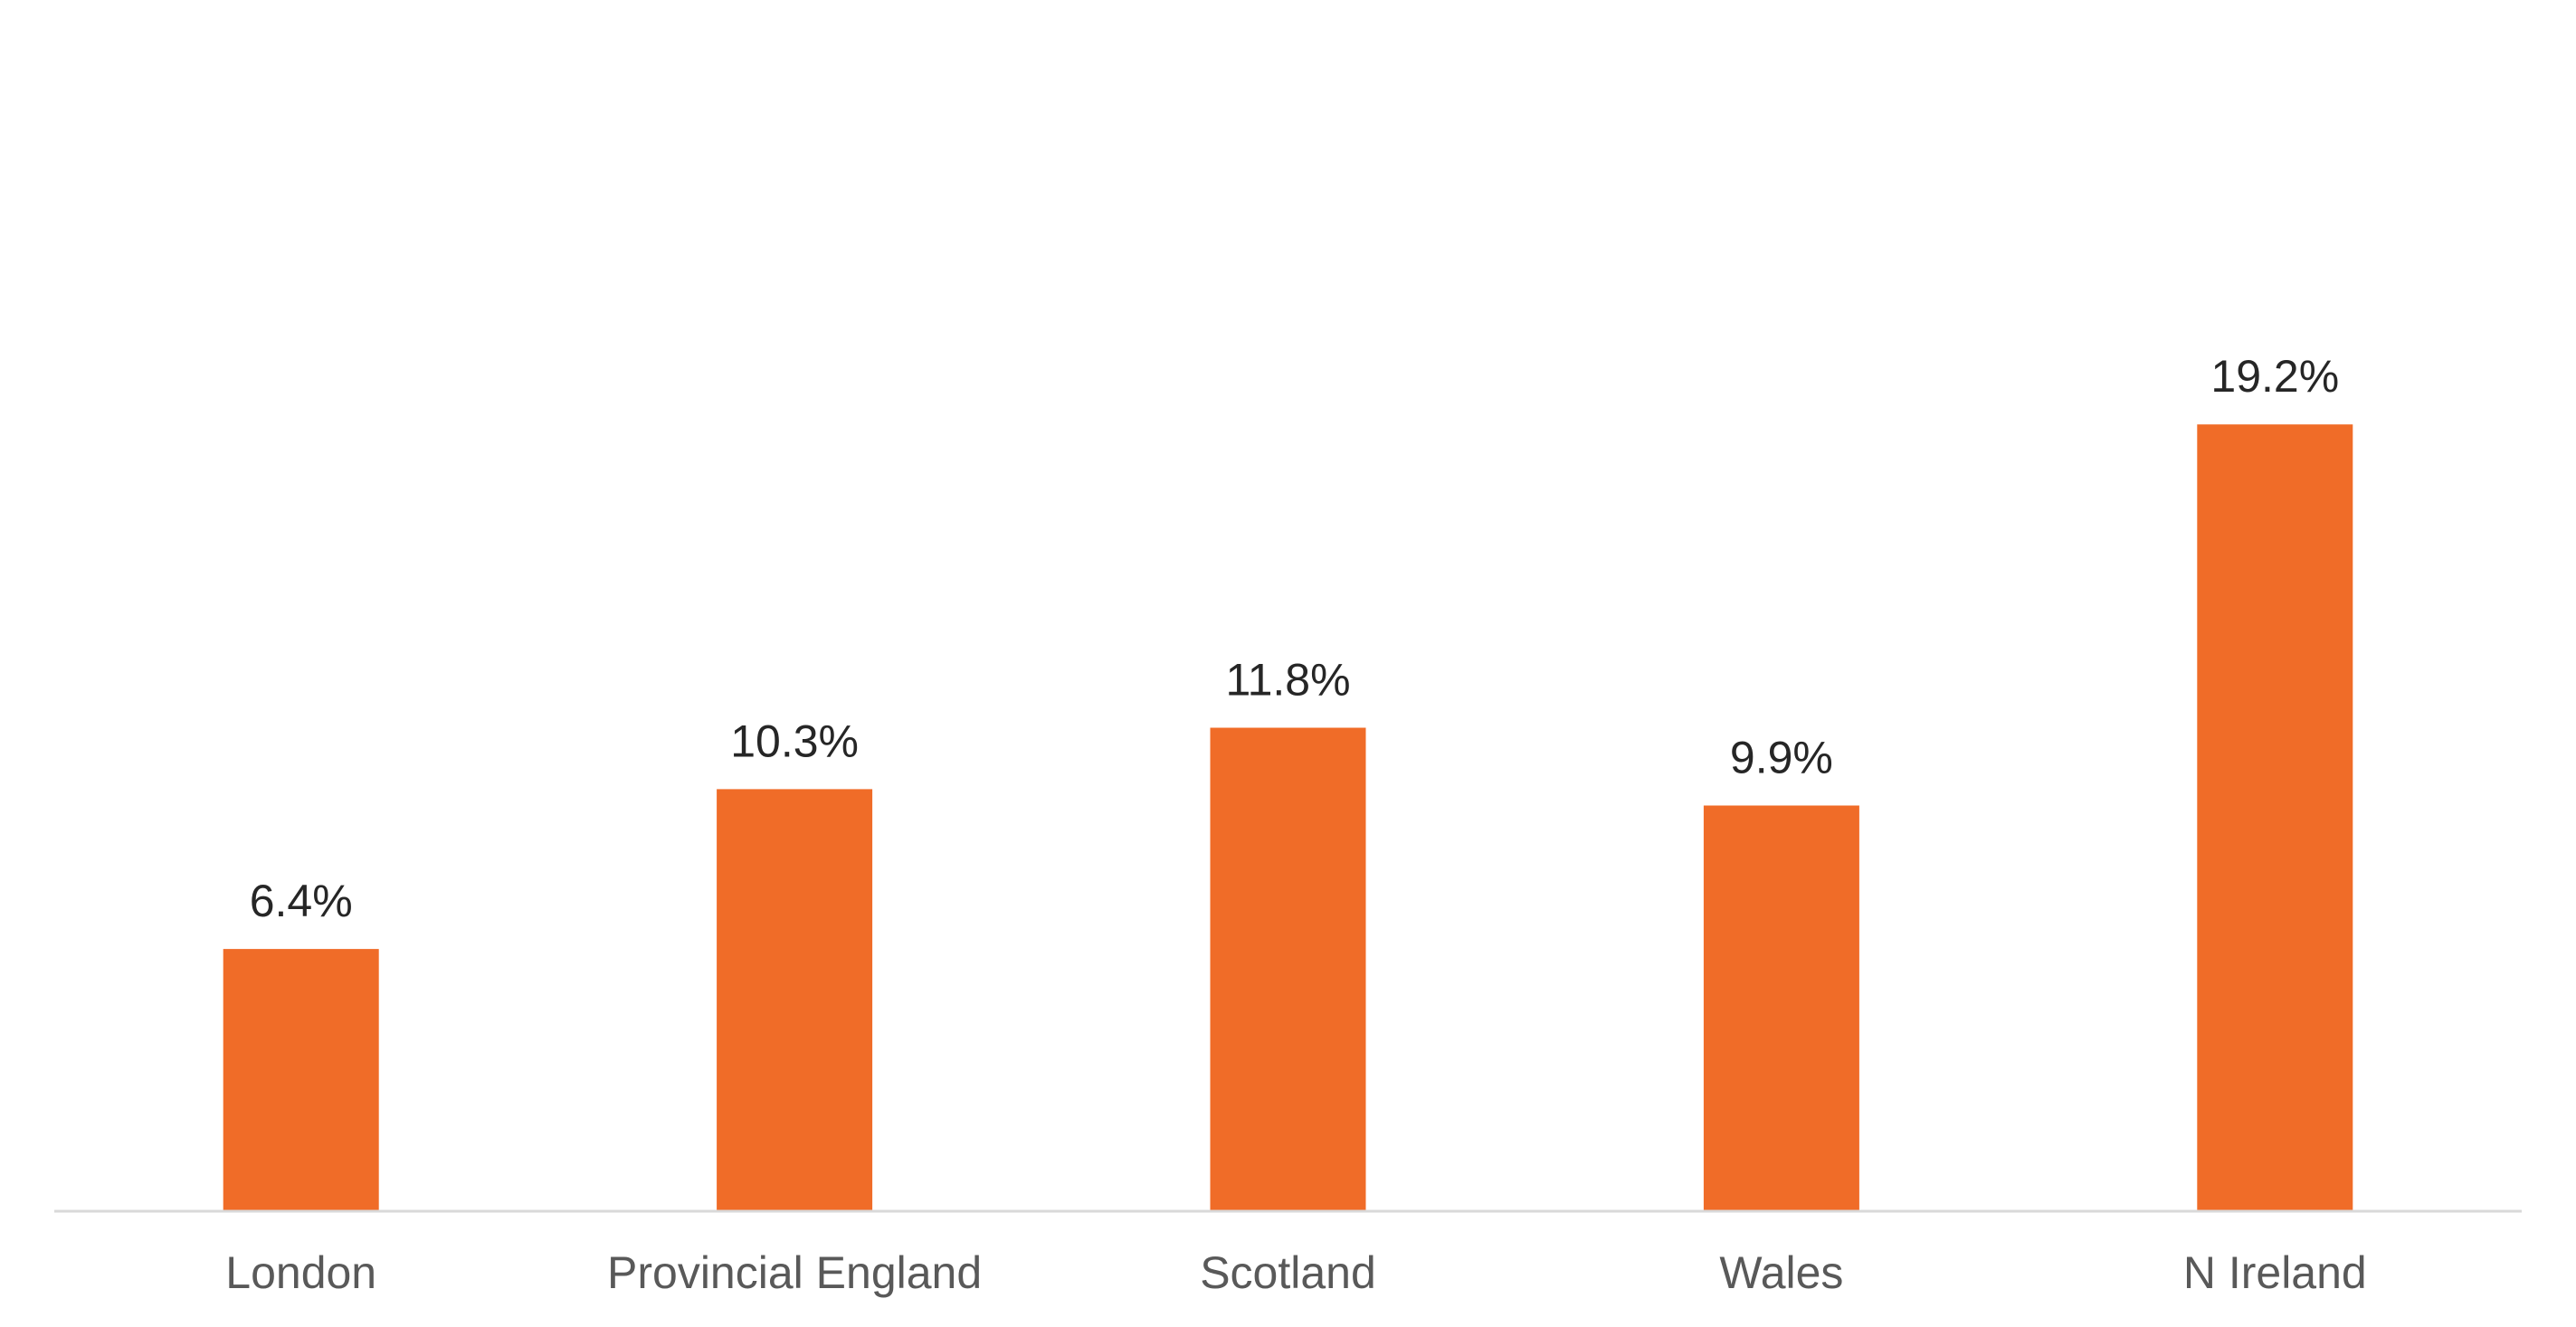 This screenshot has width=2576, height=1327. What do you see at coordinates (795, 1000) in the screenshot?
I see `bar-provincial-england` at bounding box center [795, 1000].